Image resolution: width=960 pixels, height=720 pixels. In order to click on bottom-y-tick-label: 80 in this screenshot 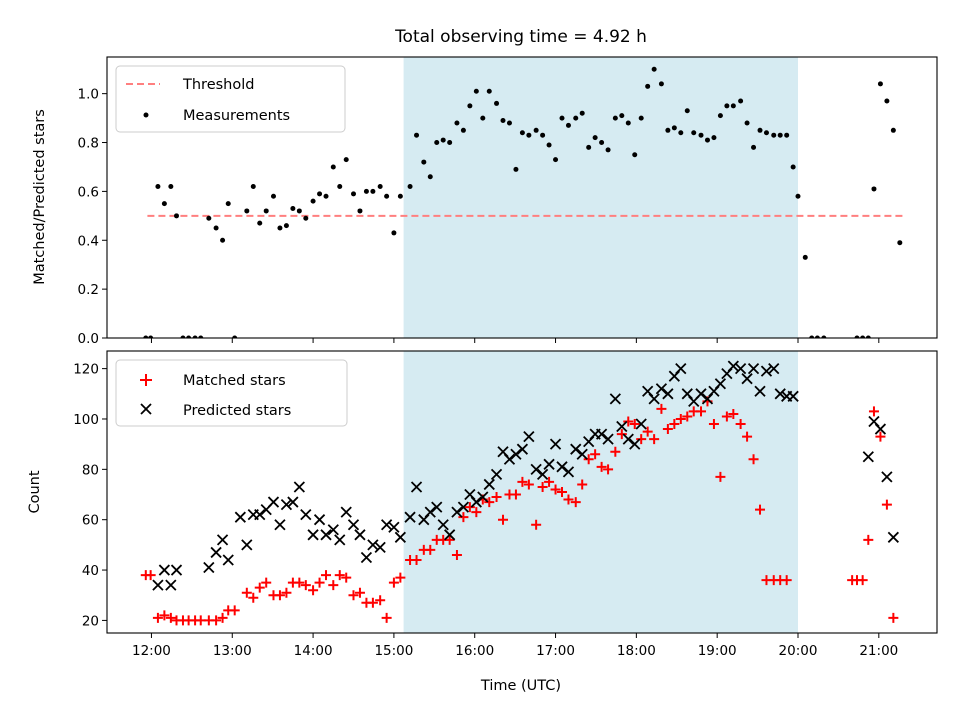, I will do `click(90, 470)`.